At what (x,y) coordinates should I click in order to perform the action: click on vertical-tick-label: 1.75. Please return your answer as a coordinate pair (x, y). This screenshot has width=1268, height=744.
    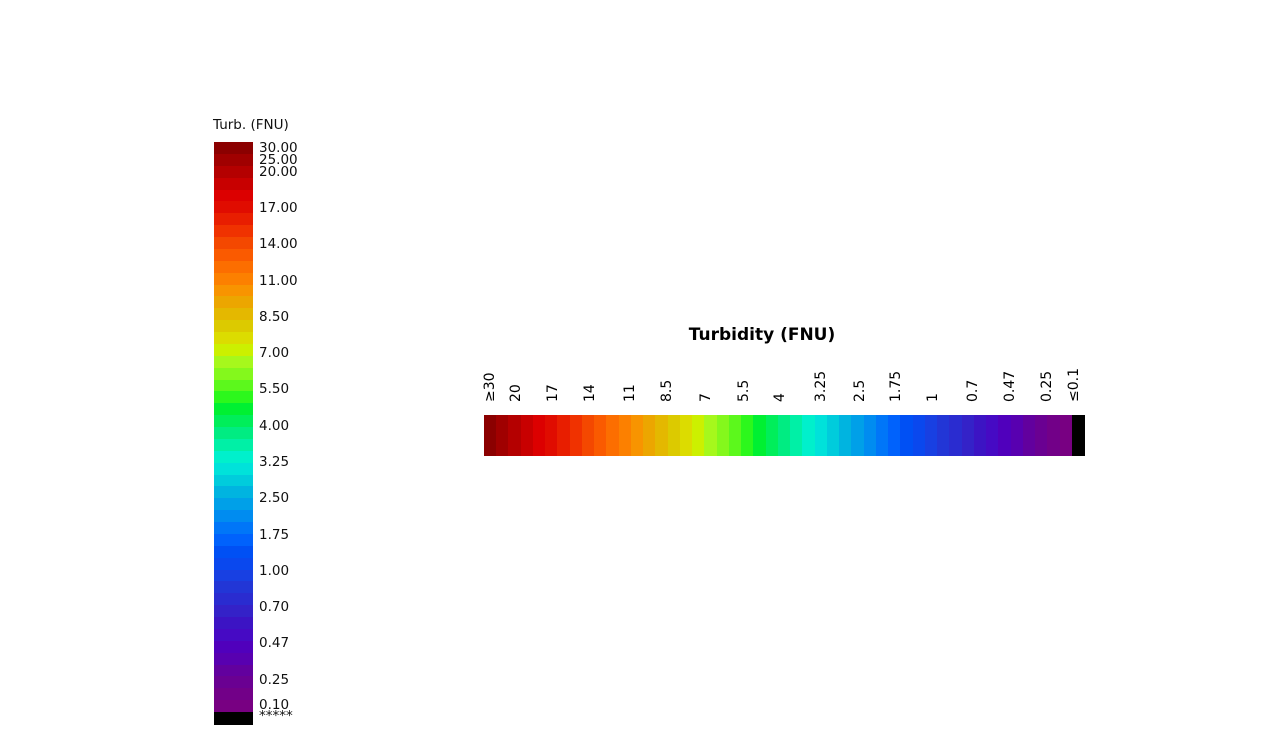
    Looking at the image, I should click on (274, 535).